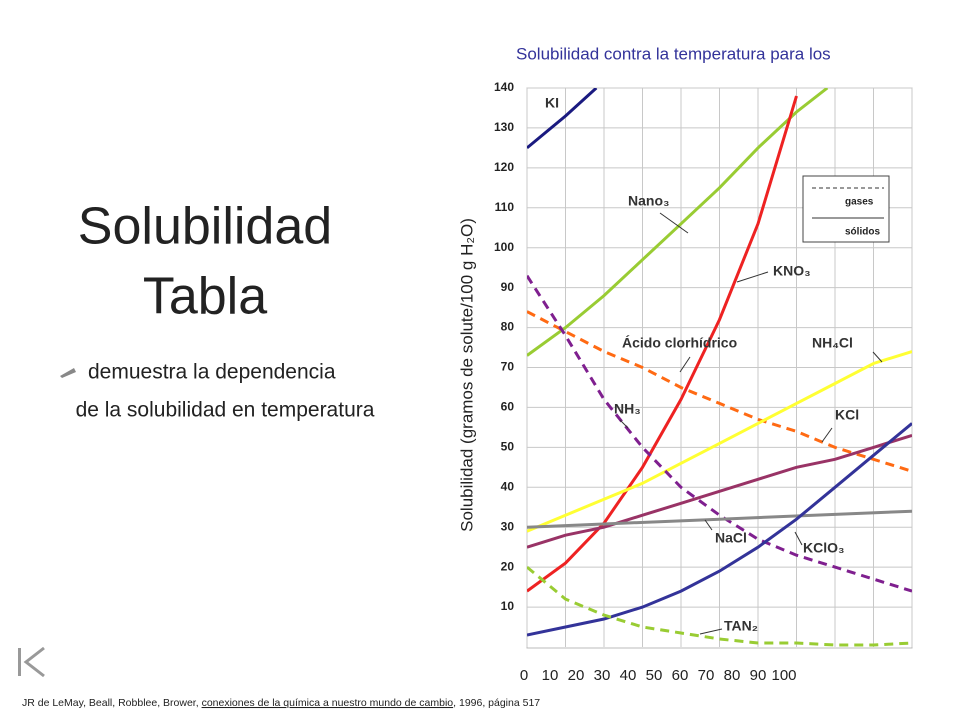 The height and width of the screenshot is (720, 960). Describe the element at coordinates (680, 675) in the screenshot. I see `x-tick-label: 60` at that location.